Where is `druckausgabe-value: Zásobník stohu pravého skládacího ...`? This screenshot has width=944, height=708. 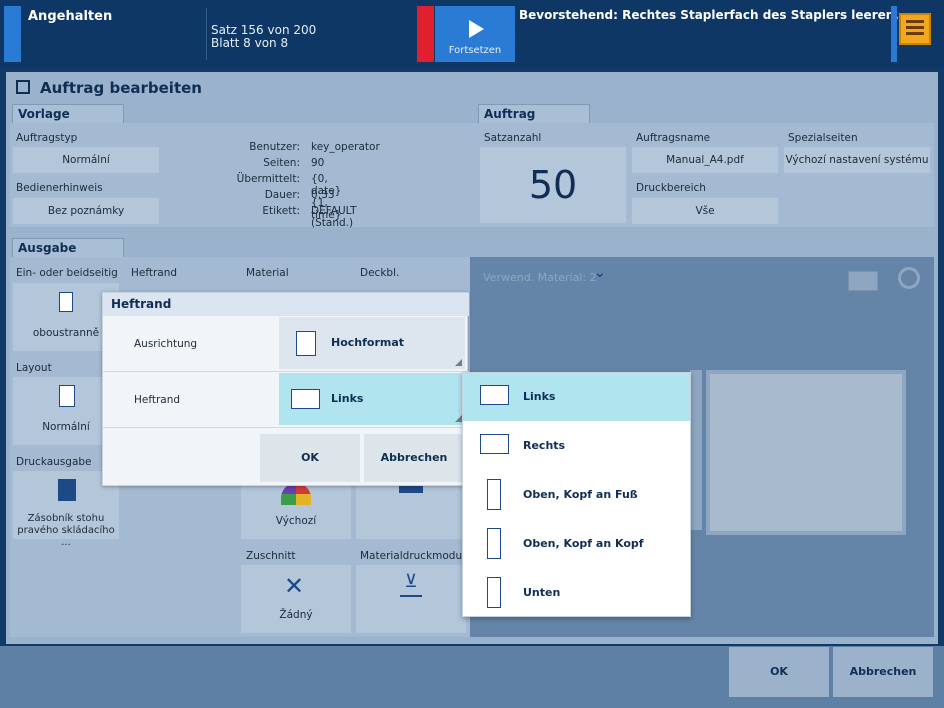 druckausgabe-value: Zásobník stohu pravého skládacího ... is located at coordinates (66, 530).